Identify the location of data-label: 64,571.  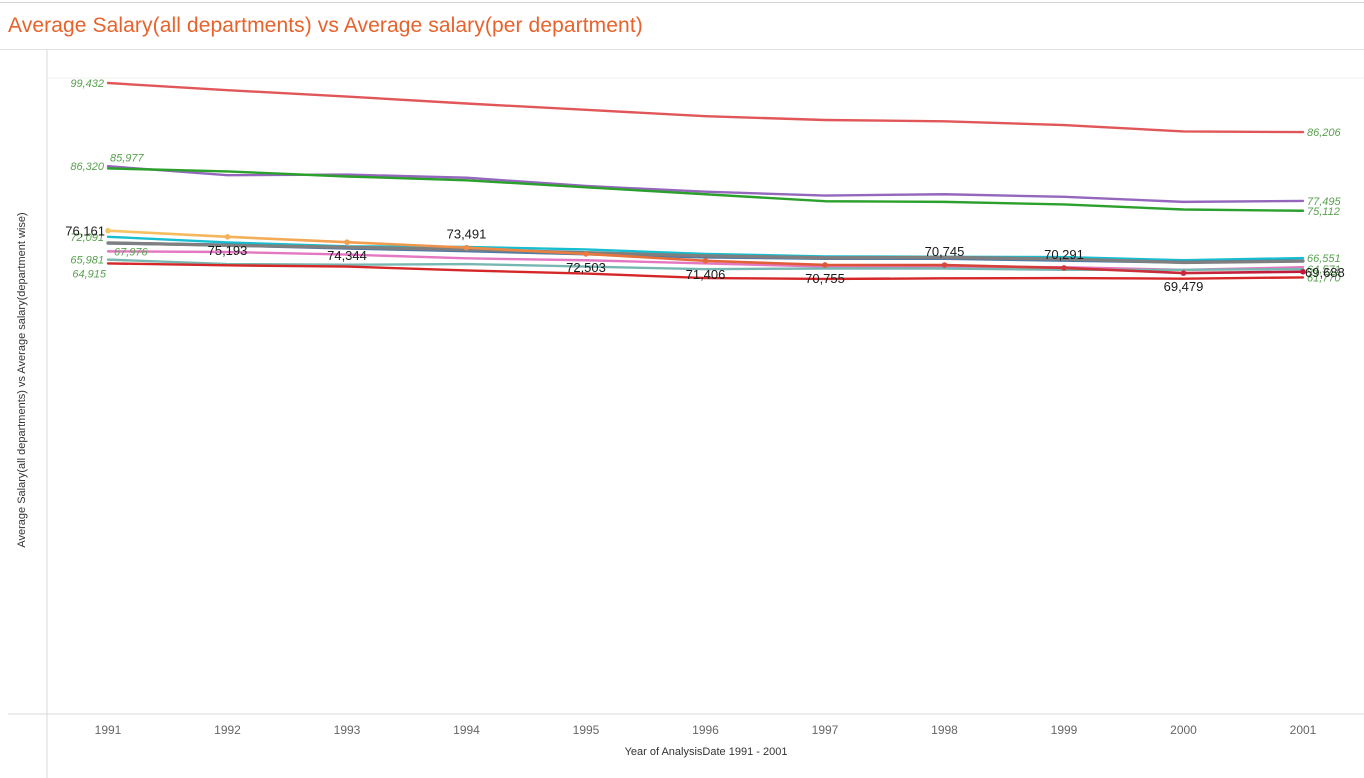
(1324, 270).